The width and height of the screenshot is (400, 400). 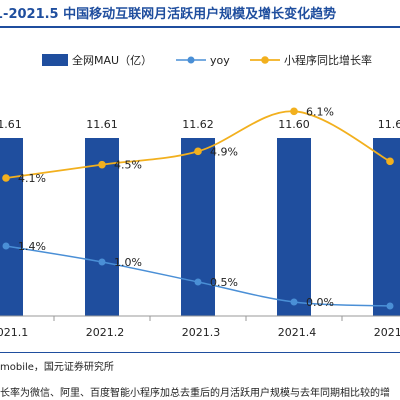 What do you see at coordinates (294, 124) in the screenshot?
I see `bar-label: 11.60` at bounding box center [294, 124].